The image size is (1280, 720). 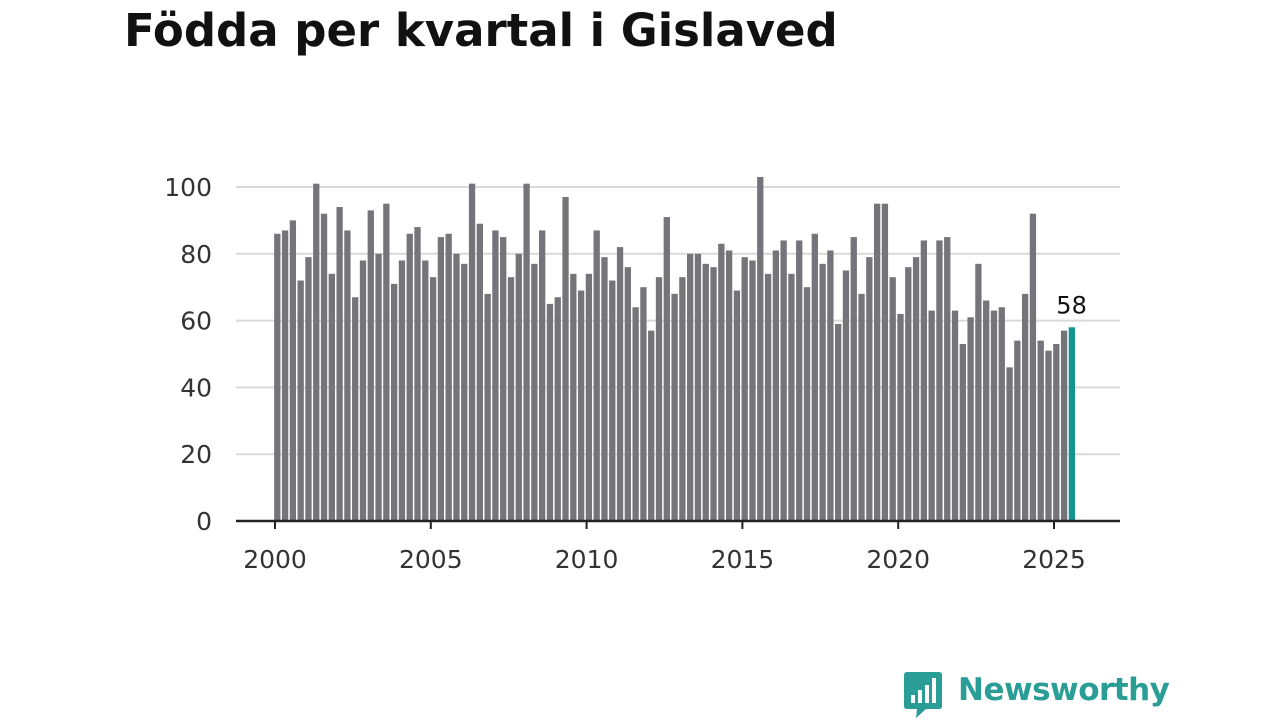 What do you see at coordinates (275, 559) in the screenshot?
I see `x-tick-label: 2000` at bounding box center [275, 559].